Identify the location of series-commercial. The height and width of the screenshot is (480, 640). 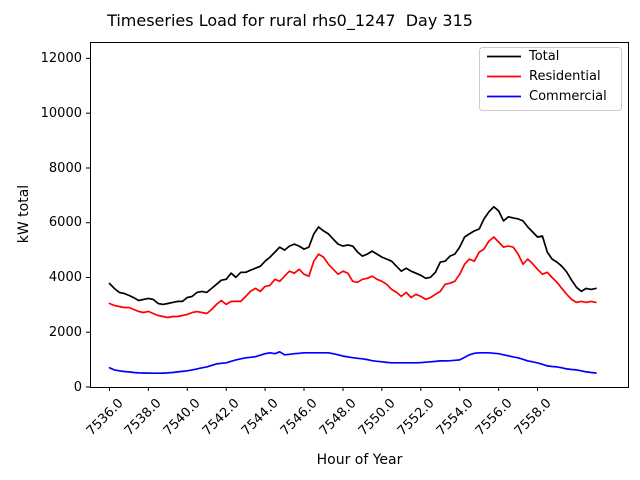
(352, 362).